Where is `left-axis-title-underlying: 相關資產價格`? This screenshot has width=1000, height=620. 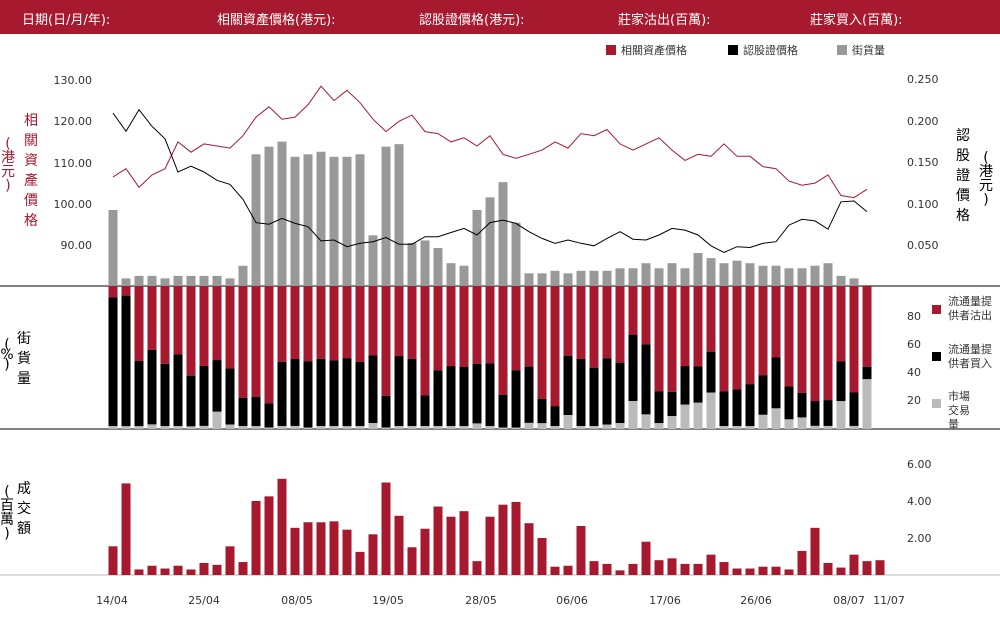 left-axis-title-underlying: 相關資產價格 is located at coordinates (31, 171).